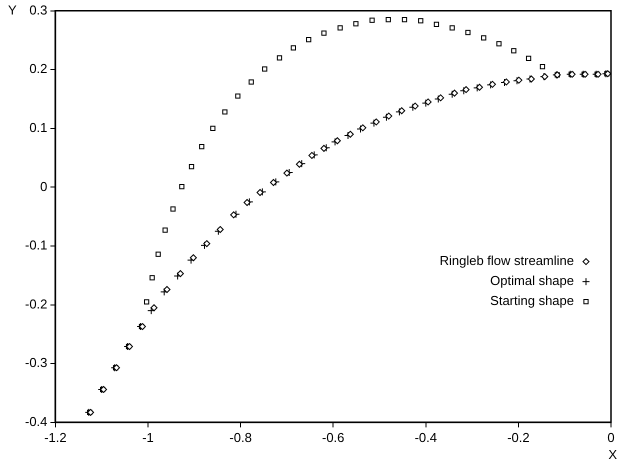 The height and width of the screenshot is (463, 619). I want to click on legend-label: Starting shape, so click(532, 300).